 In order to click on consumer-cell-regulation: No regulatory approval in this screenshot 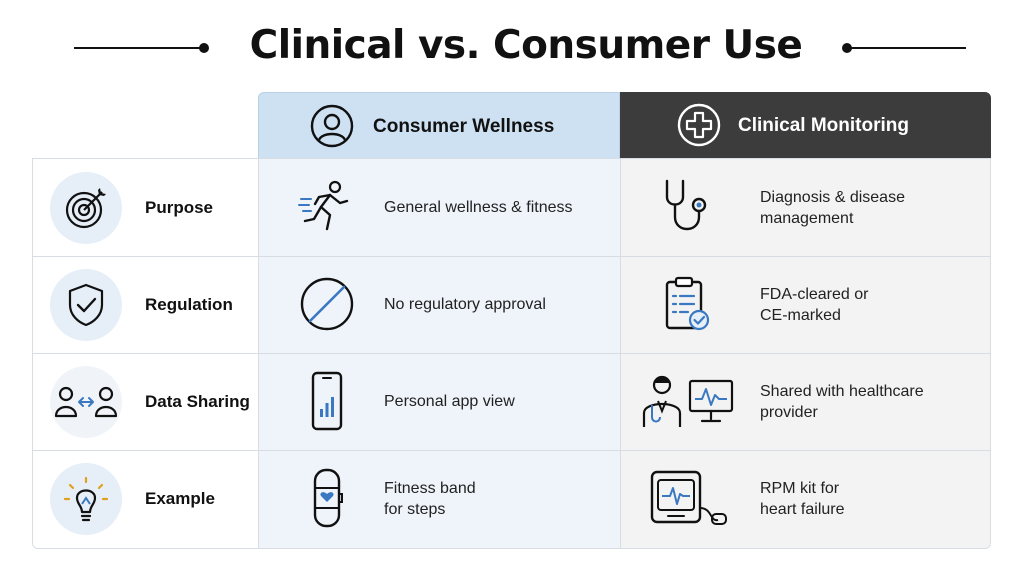, I will do `click(439, 304)`.